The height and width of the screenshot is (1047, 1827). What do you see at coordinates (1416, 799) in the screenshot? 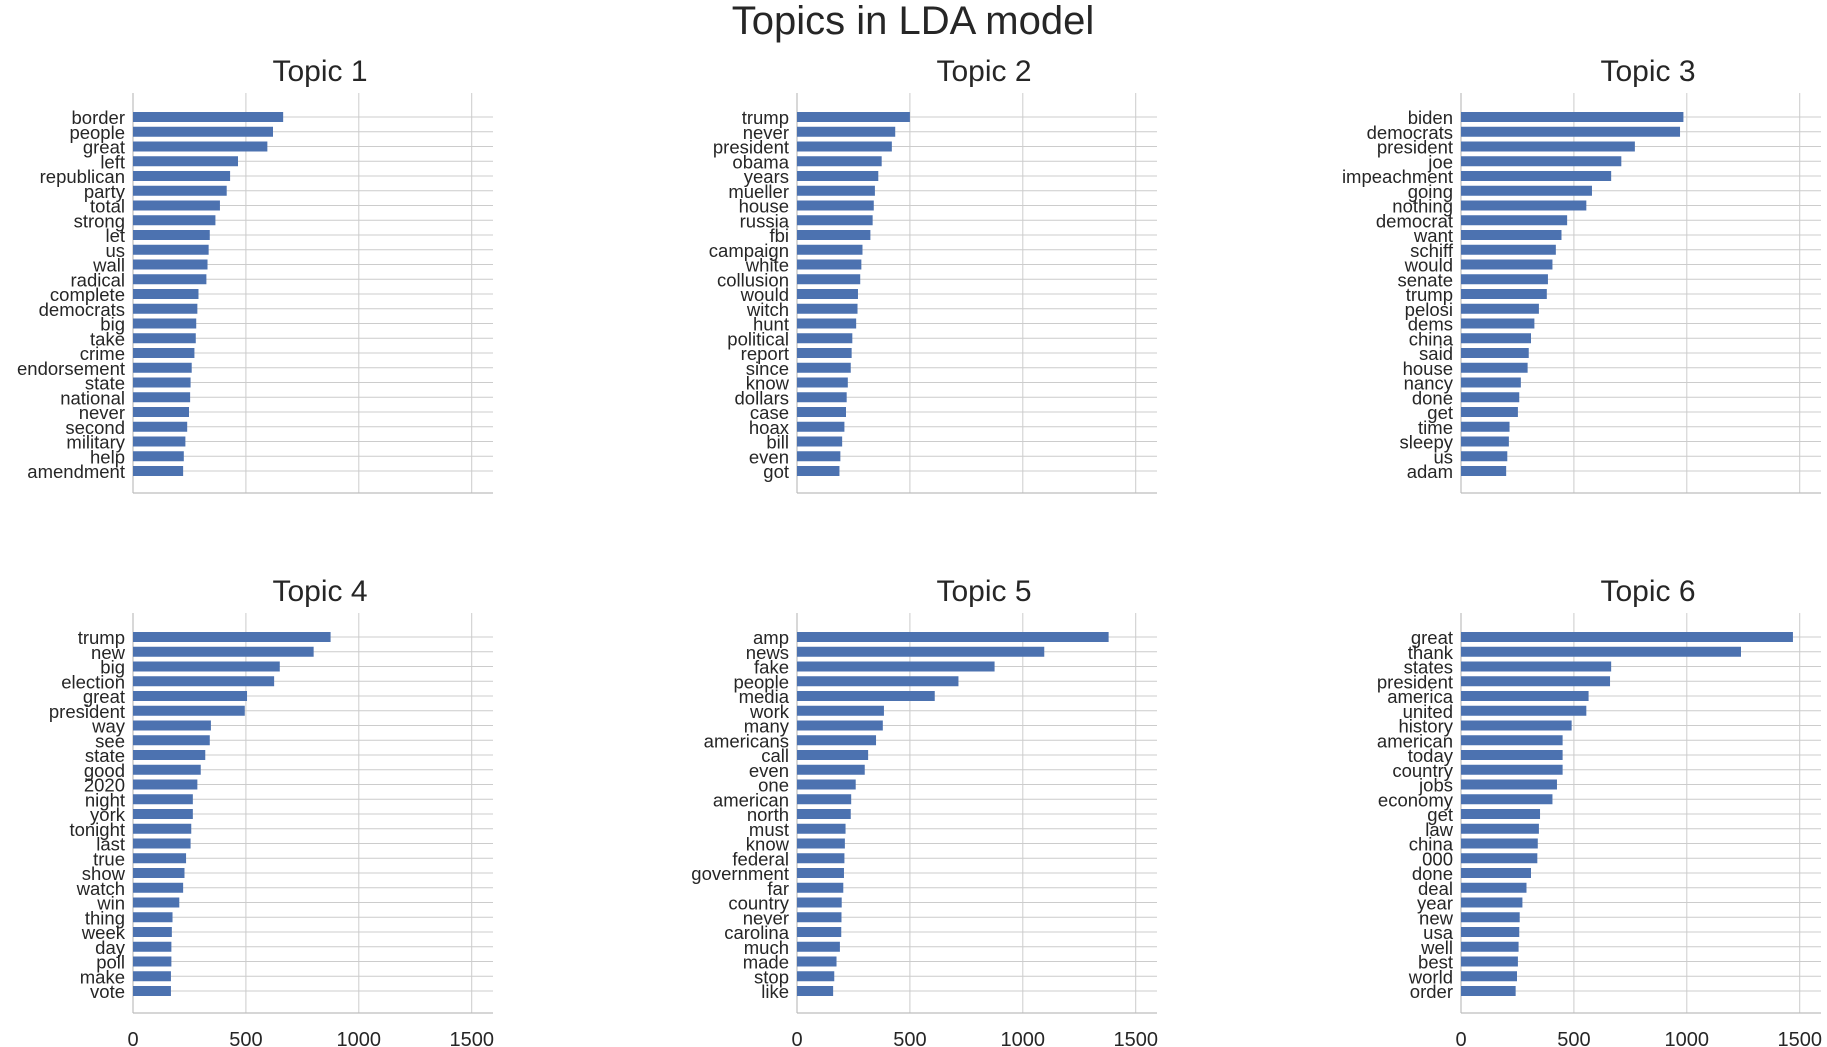
I see `word-label: economy` at bounding box center [1416, 799].